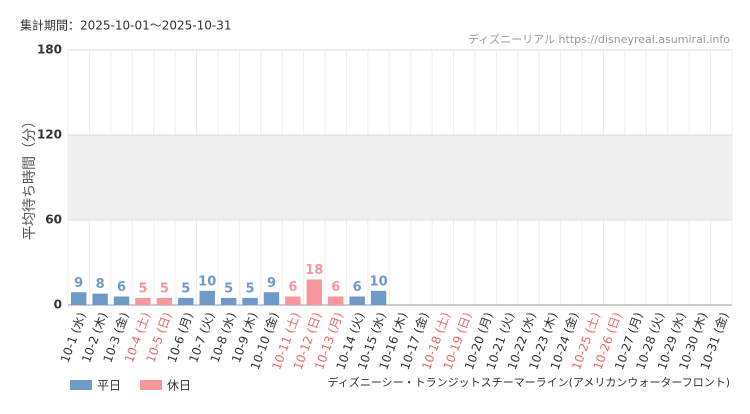 The width and height of the screenshot is (750, 414). Describe the element at coordinates (529, 382) in the screenshot. I see `attraction: ディズニーシー・トランジットスチーマーライン(アメリカンウォーターフロント)` at that location.